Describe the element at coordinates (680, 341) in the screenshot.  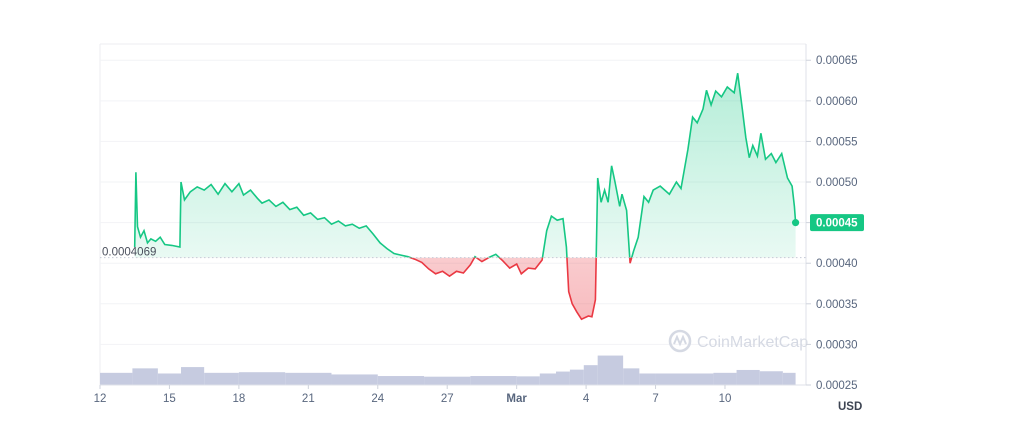
I see `coinmarketcap-logo-icon` at that location.